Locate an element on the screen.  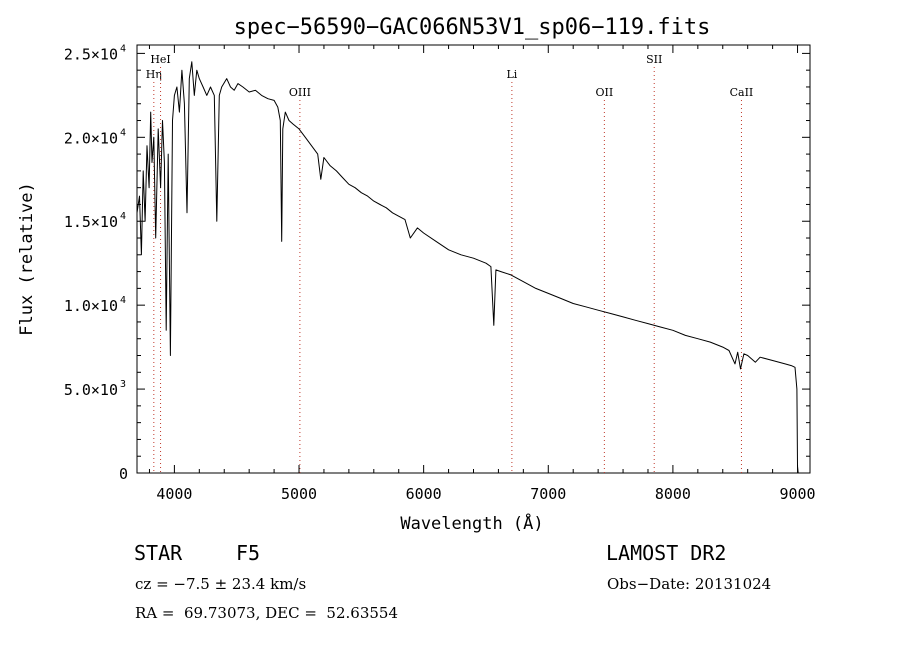
annotation-label: CaII is located at coordinates (742, 92).